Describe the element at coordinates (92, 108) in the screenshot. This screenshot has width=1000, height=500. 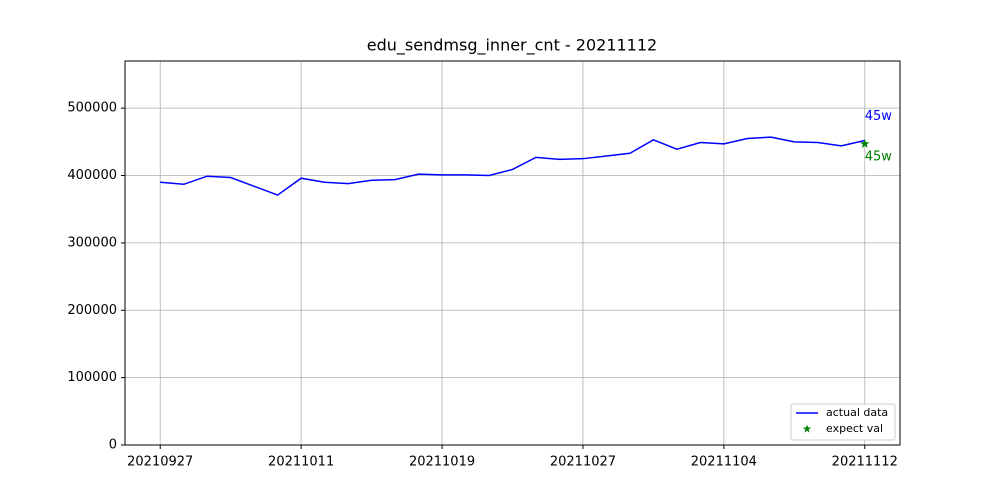
I see `y-tick-label: 500000` at that location.